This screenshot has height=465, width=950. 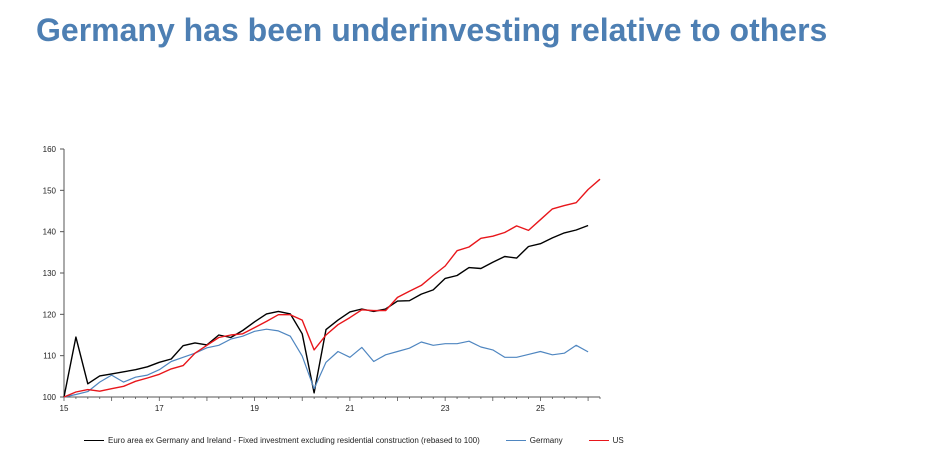 What do you see at coordinates (326, 363) in the screenshot?
I see `series-line-germany` at bounding box center [326, 363].